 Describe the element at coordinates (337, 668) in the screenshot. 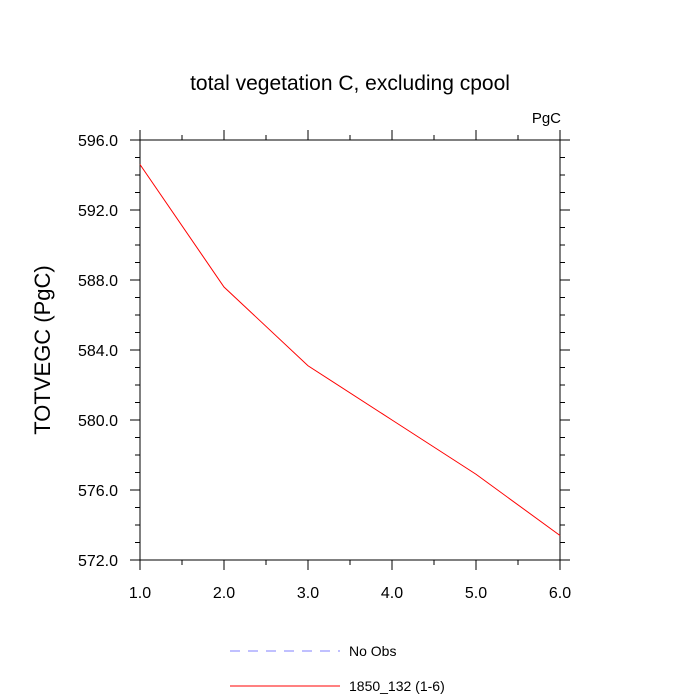

I see `legend: No Obs 1850_132 (1-6)` at that location.